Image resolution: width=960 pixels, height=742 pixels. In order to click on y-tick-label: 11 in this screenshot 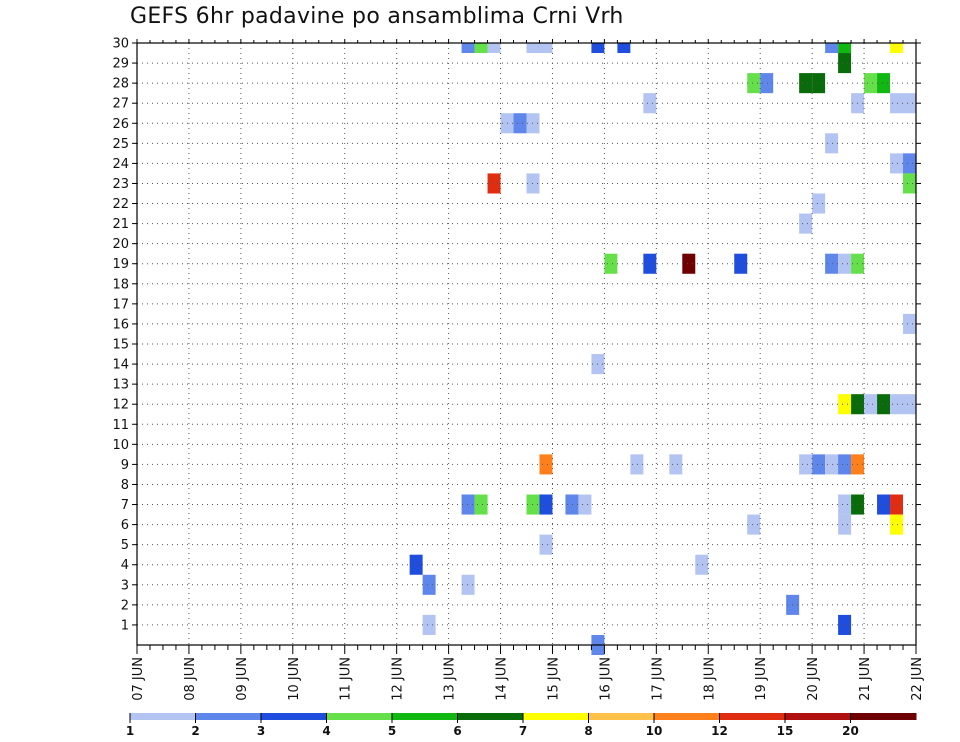, I will do `click(120, 425)`.